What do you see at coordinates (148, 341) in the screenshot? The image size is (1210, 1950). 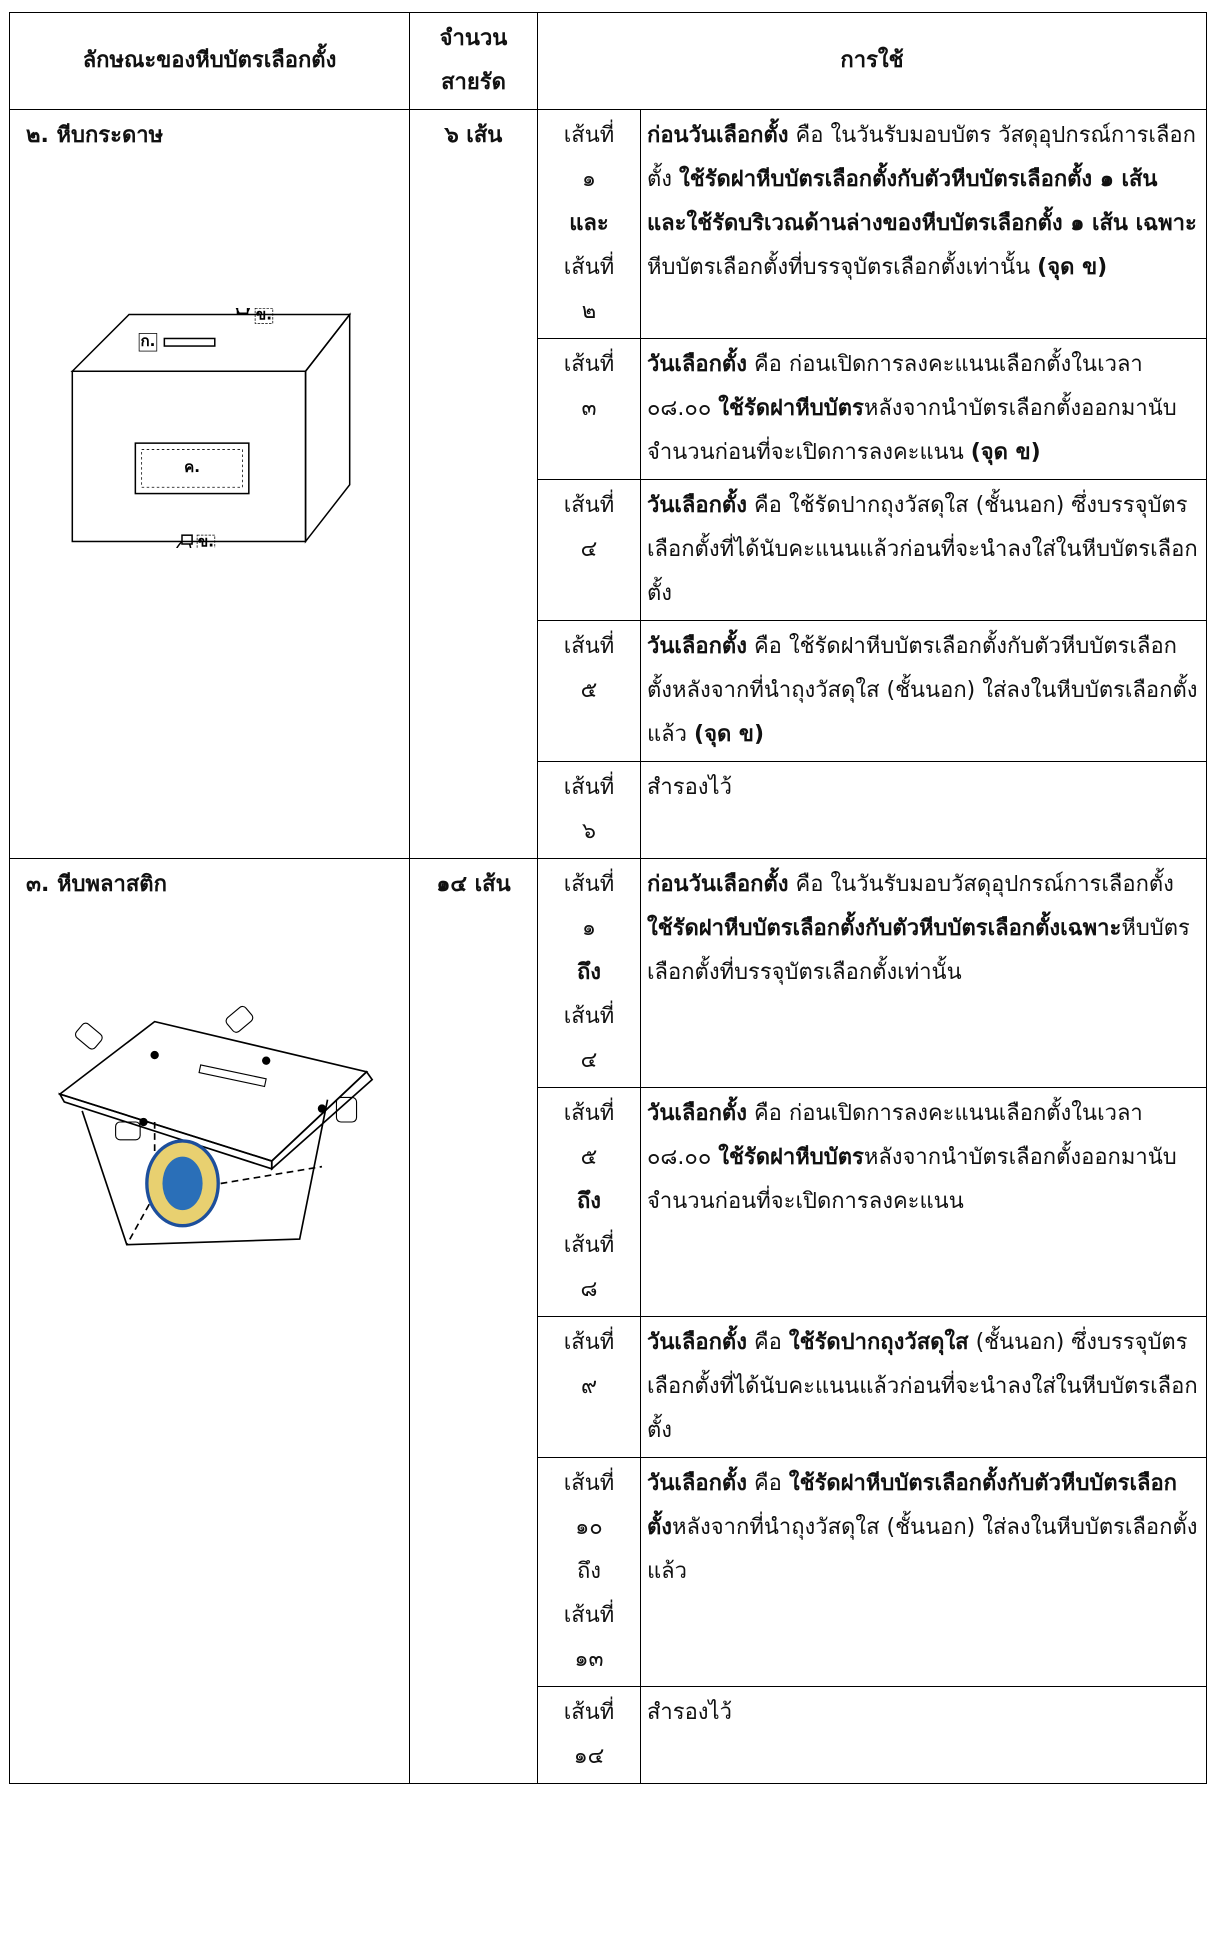 I see `figure-label: ก.` at bounding box center [148, 341].